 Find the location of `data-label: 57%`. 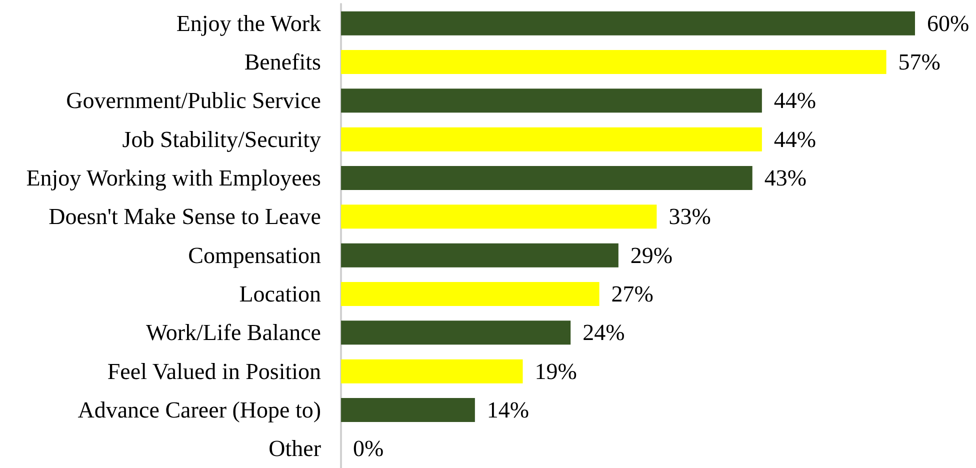

data-label: 57% is located at coordinates (919, 62).